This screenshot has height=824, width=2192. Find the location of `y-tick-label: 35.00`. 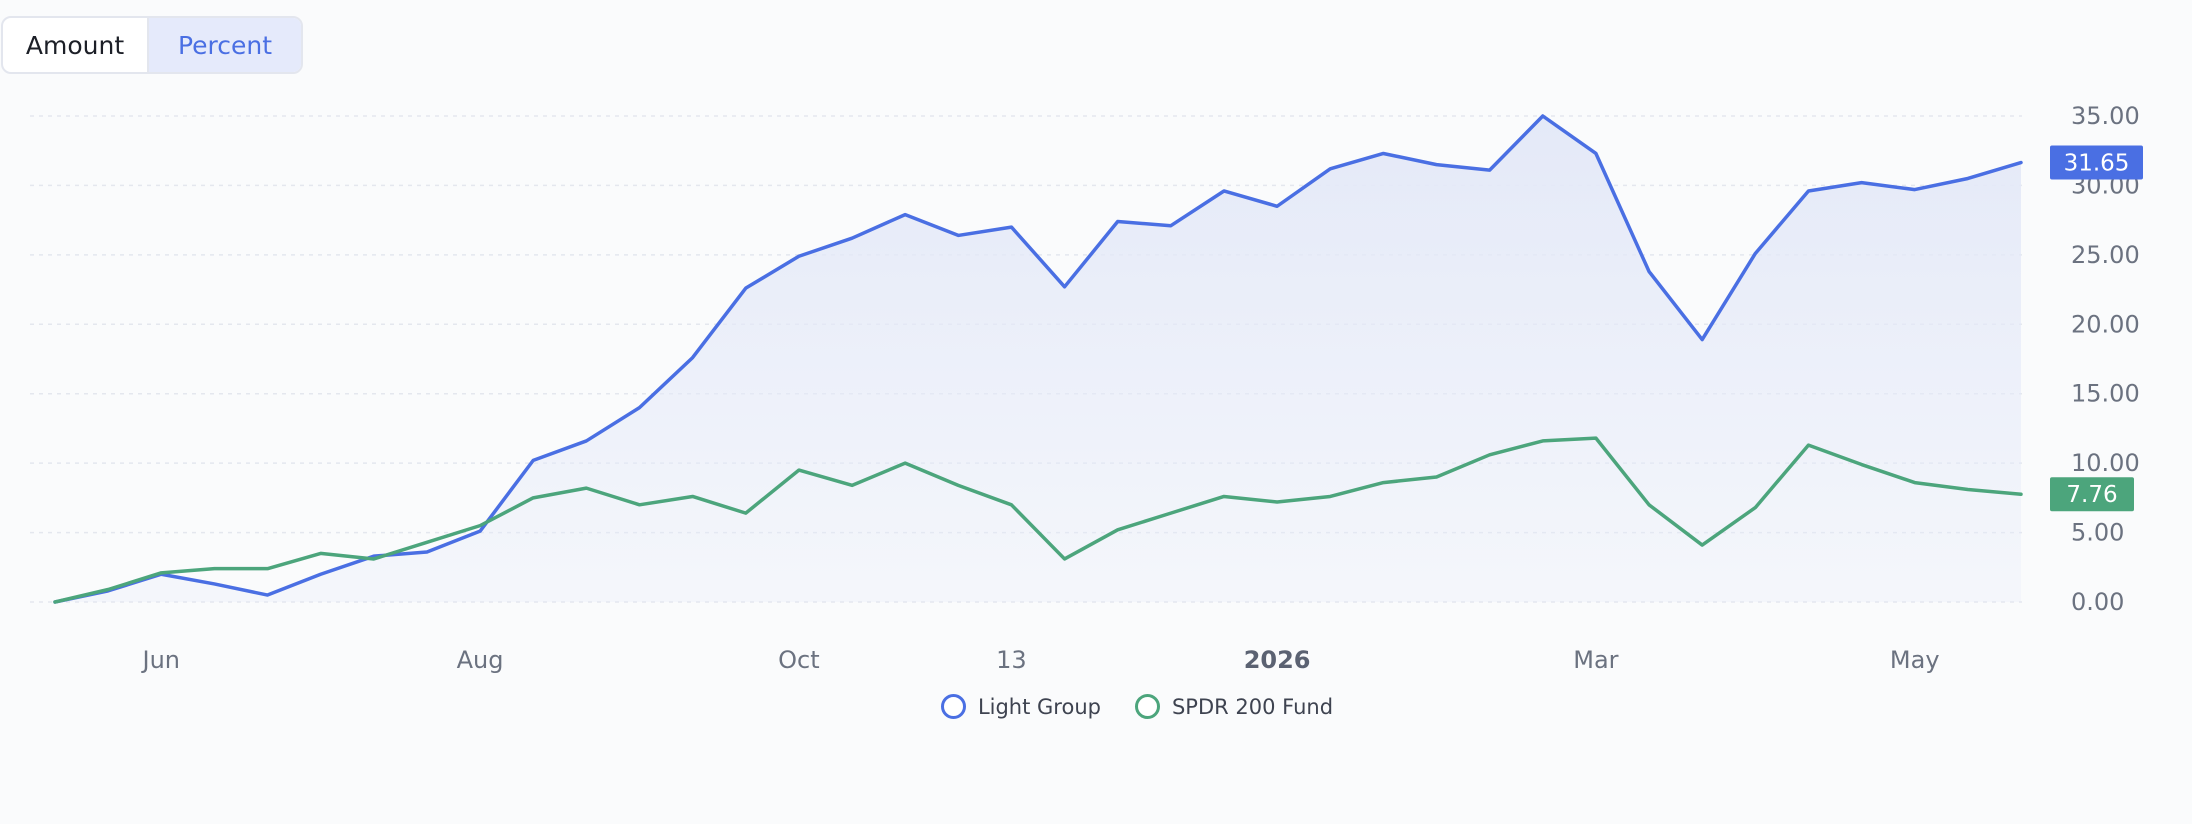

y-tick-label: 35.00 is located at coordinates (2105, 116).